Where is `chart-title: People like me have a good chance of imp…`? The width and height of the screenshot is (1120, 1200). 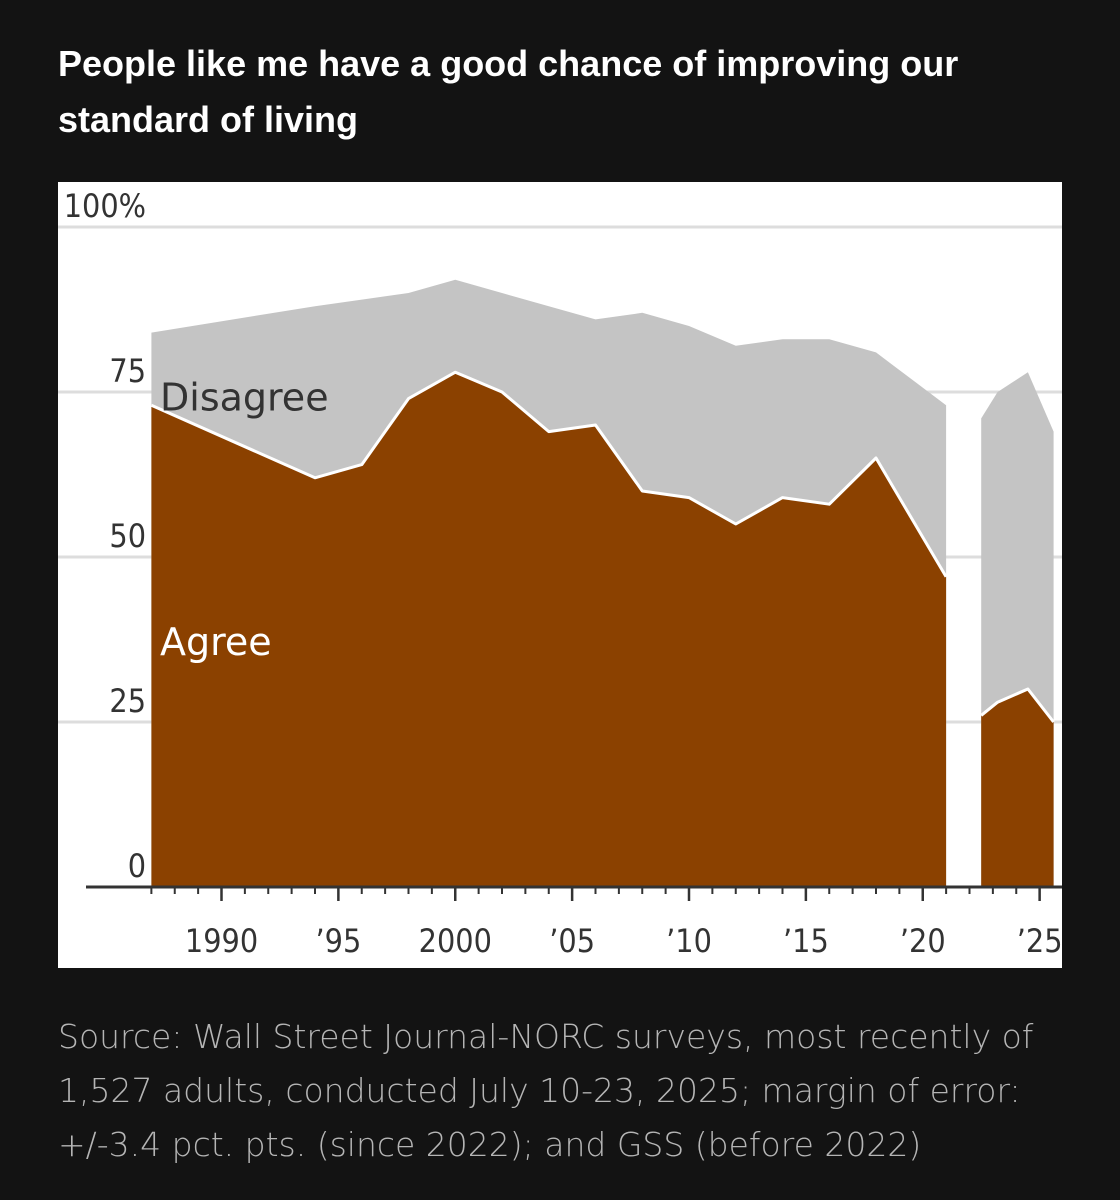 chart-title: People like me have a good chance of imp… is located at coordinates (508, 91).